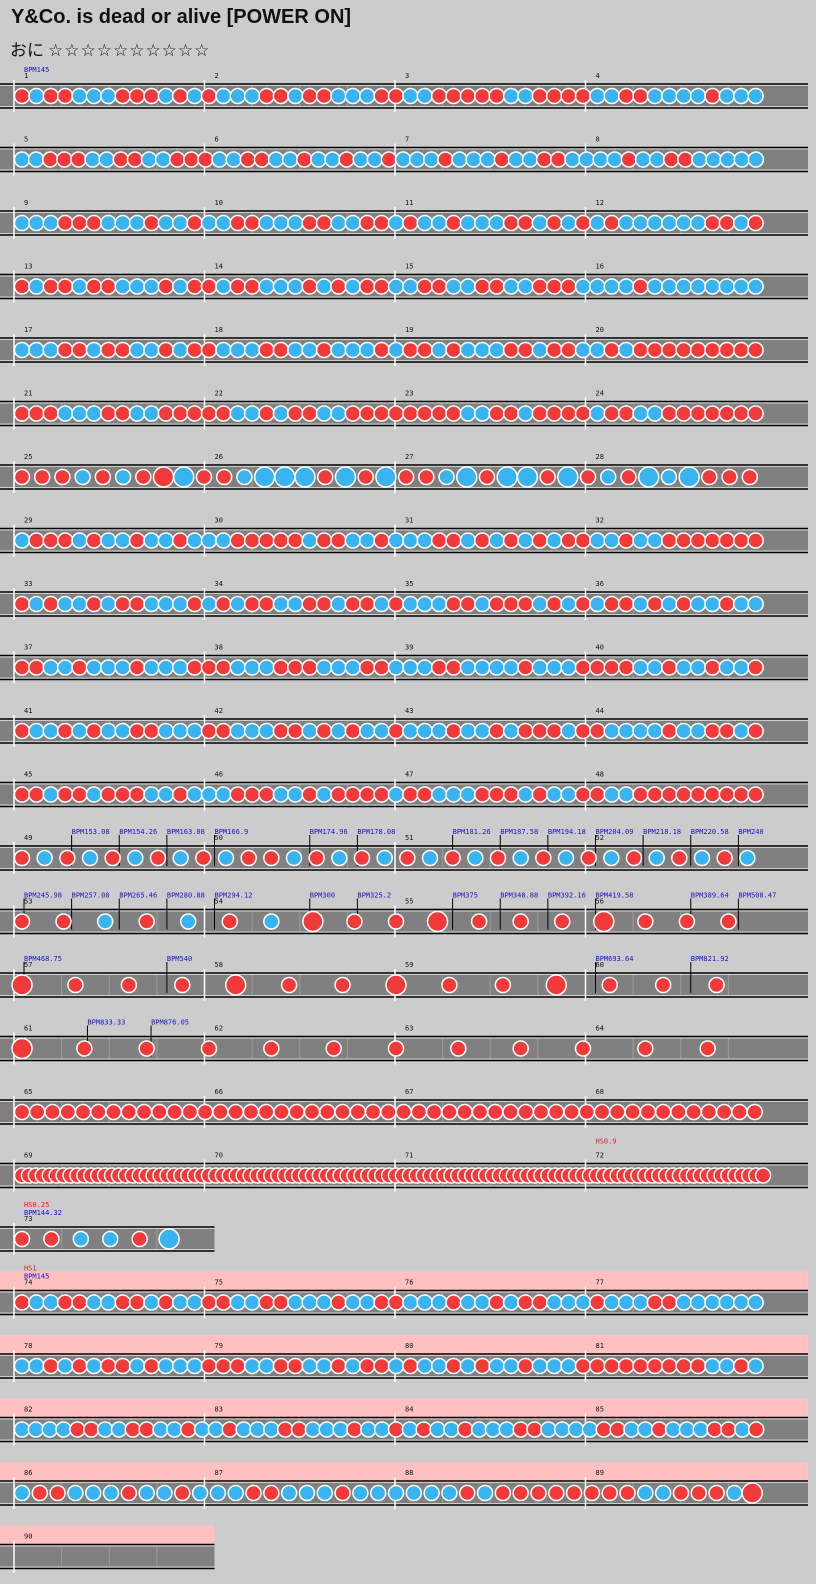 Image resolution: width=816 pixels, height=1584 pixels. I want to click on measure-number: 84, so click(409, 1410).